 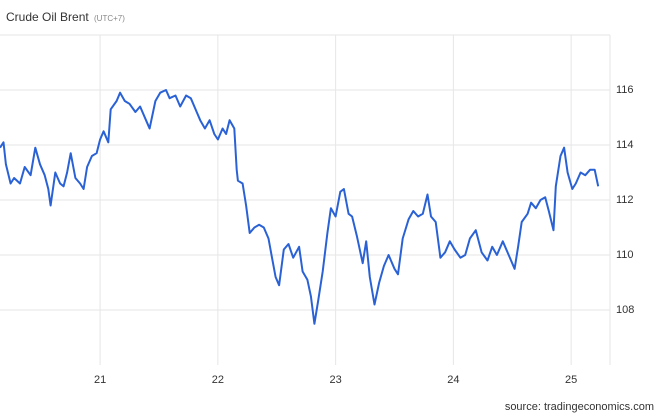 I want to click on y-tick-label: 112, so click(x=625, y=200).